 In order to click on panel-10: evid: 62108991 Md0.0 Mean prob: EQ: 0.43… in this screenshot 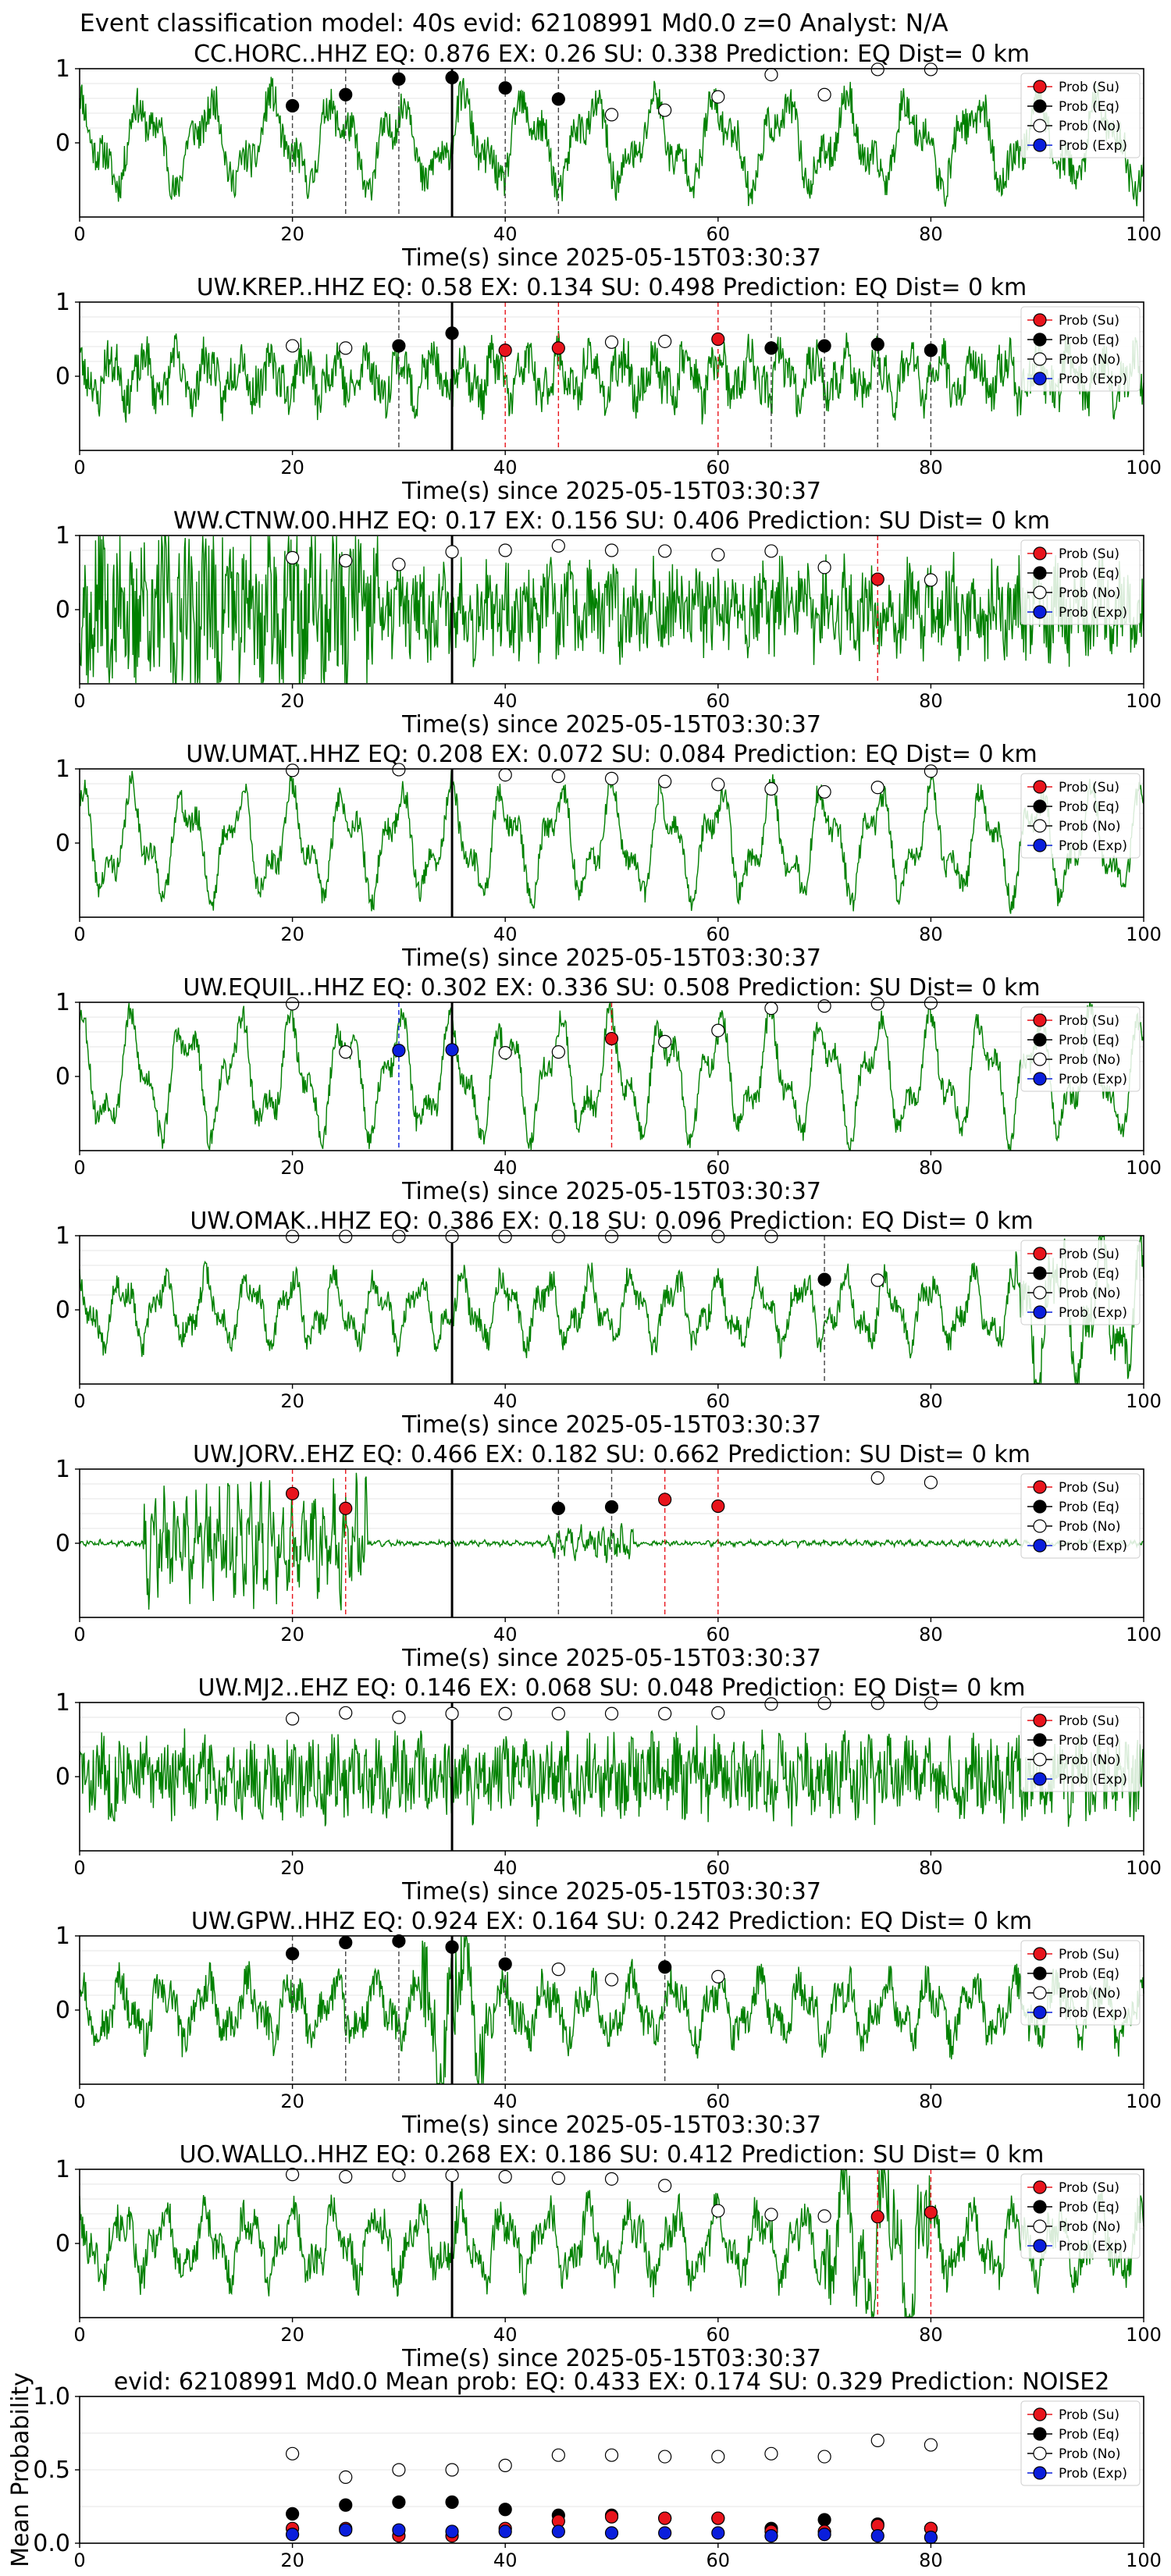, I will do `click(584, 2469)`.